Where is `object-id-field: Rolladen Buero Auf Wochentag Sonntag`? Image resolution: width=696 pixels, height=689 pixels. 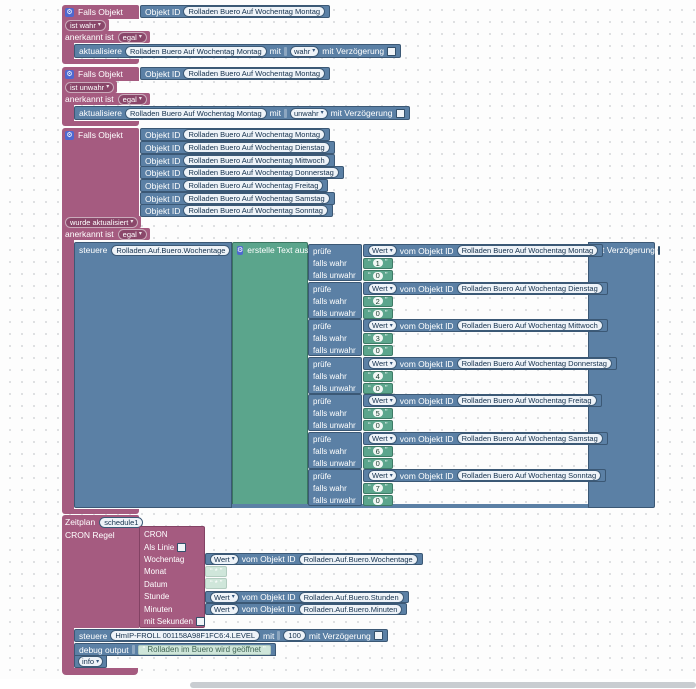 object-id-field: Rolladen Buero Auf Wochentag Sonntag is located at coordinates (529, 475).